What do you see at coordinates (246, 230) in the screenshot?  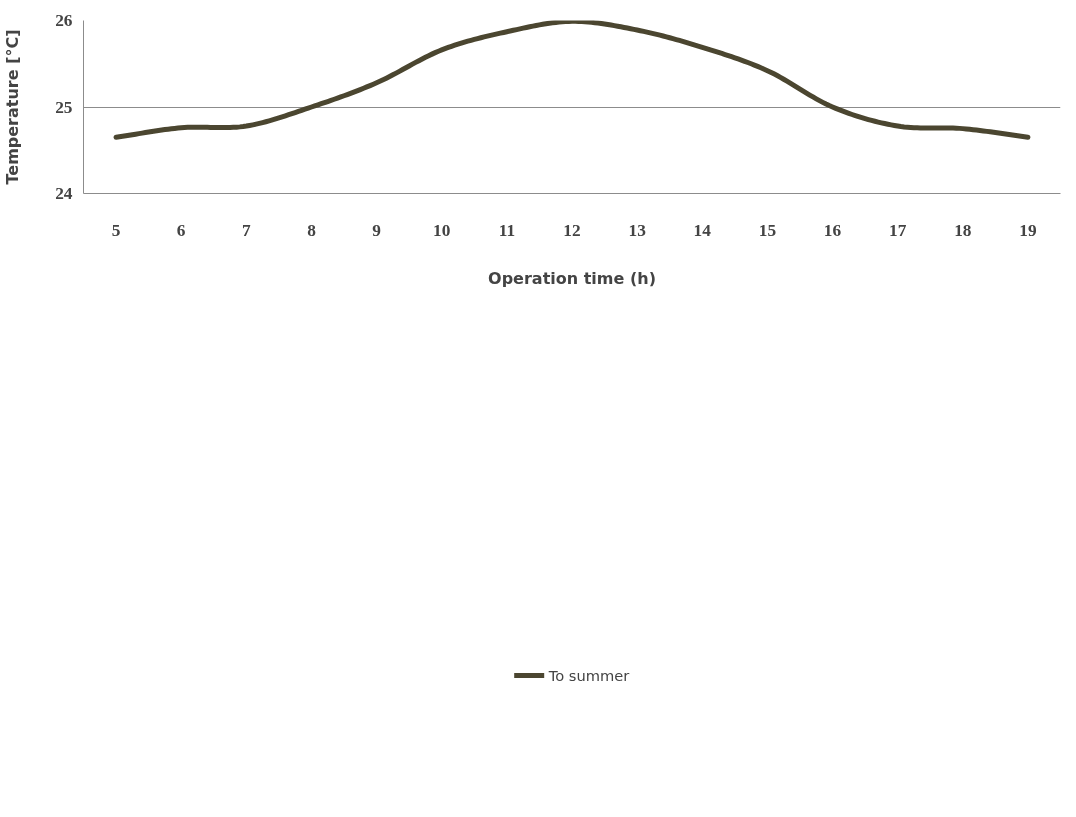 I see `x-tick-label: 7` at bounding box center [246, 230].